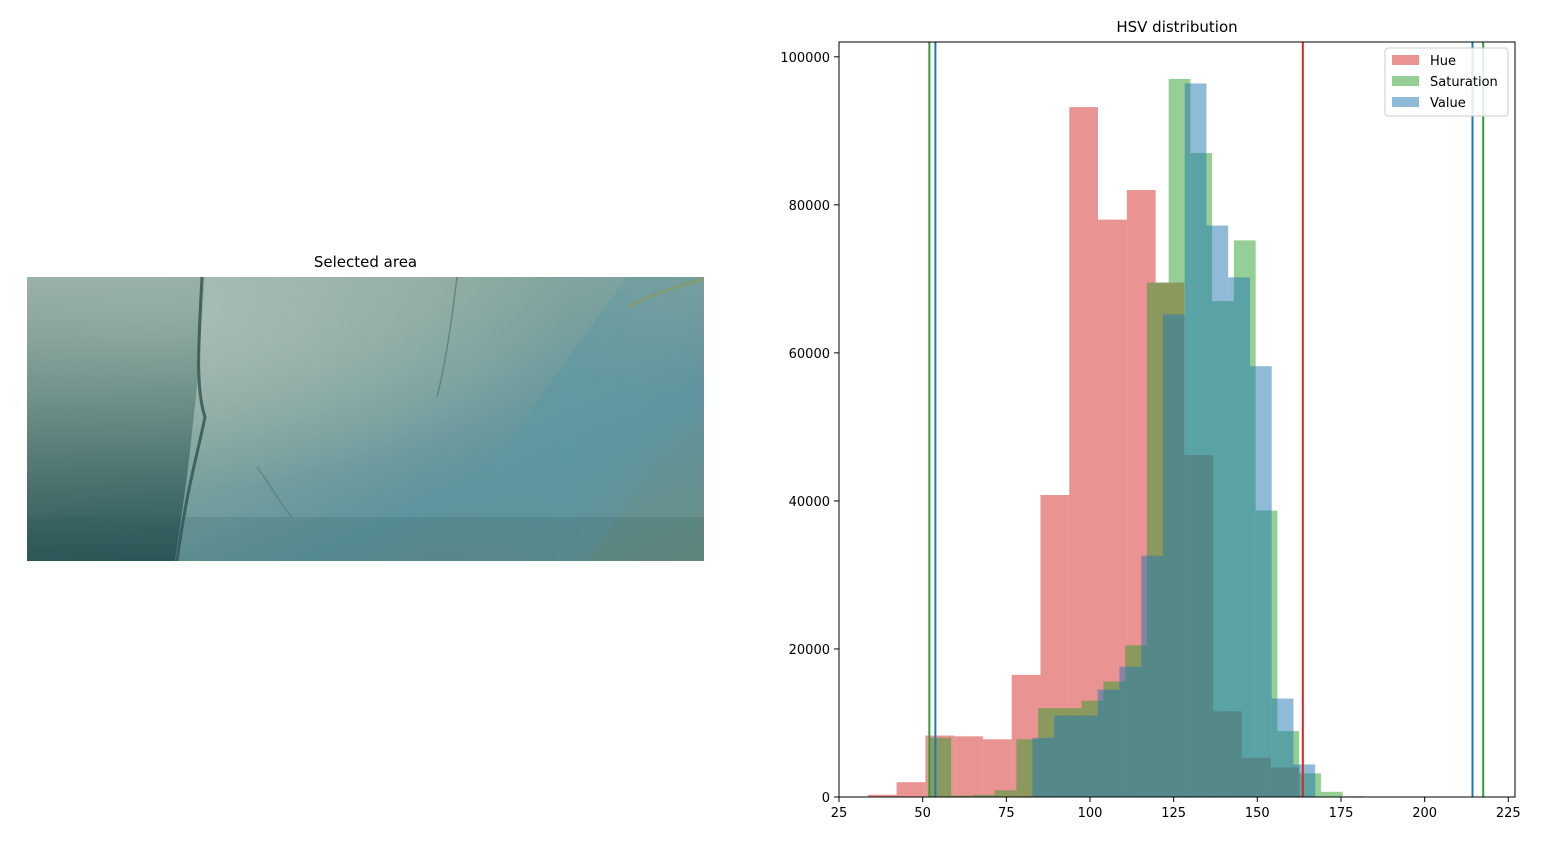 The height and width of the screenshot is (848, 1550). Describe the element at coordinates (1173, 813) in the screenshot. I see `x-tick-label: 125` at that location.